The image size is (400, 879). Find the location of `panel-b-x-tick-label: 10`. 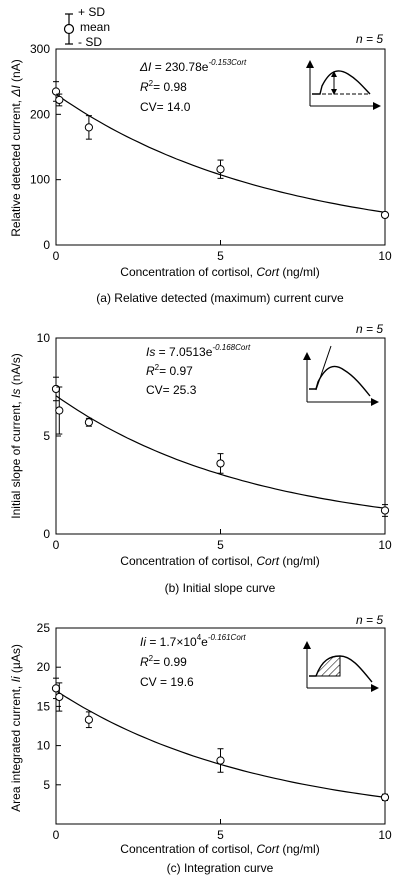

panel-b-x-tick-label: 10 is located at coordinates (385, 545).